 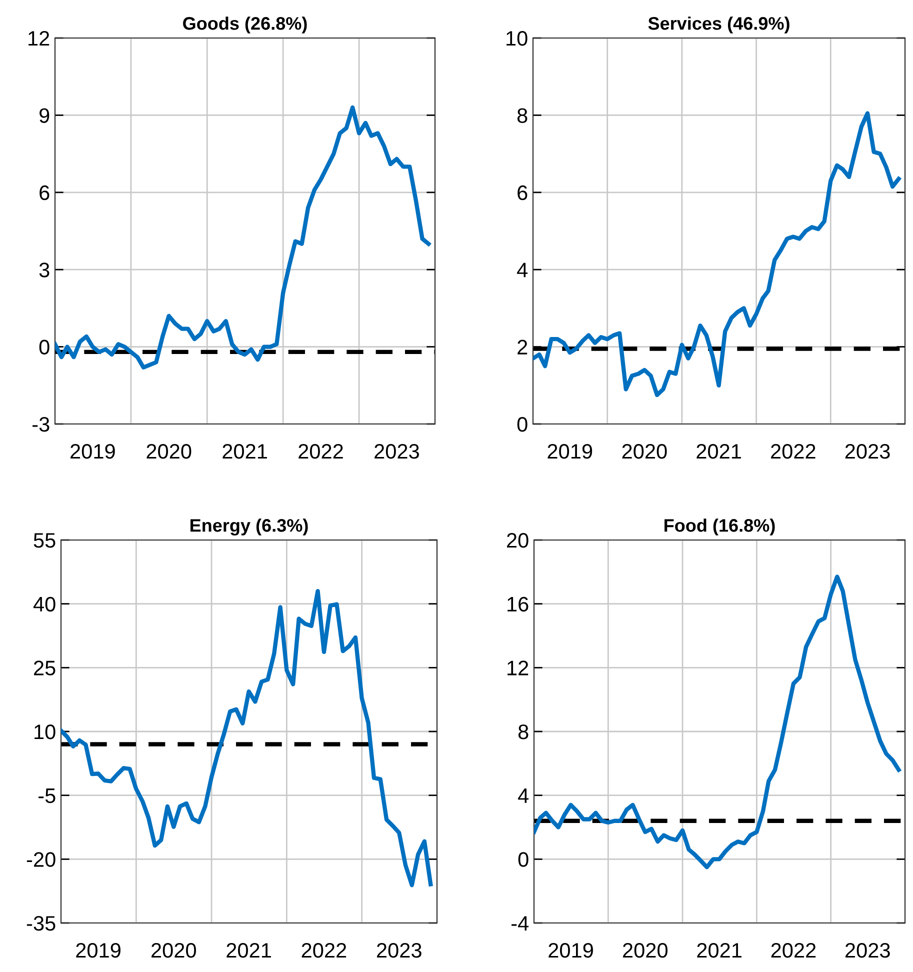 What do you see at coordinates (249, 527) in the screenshot?
I see `chart-title: Energy (6.3%)` at bounding box center [249, 527].